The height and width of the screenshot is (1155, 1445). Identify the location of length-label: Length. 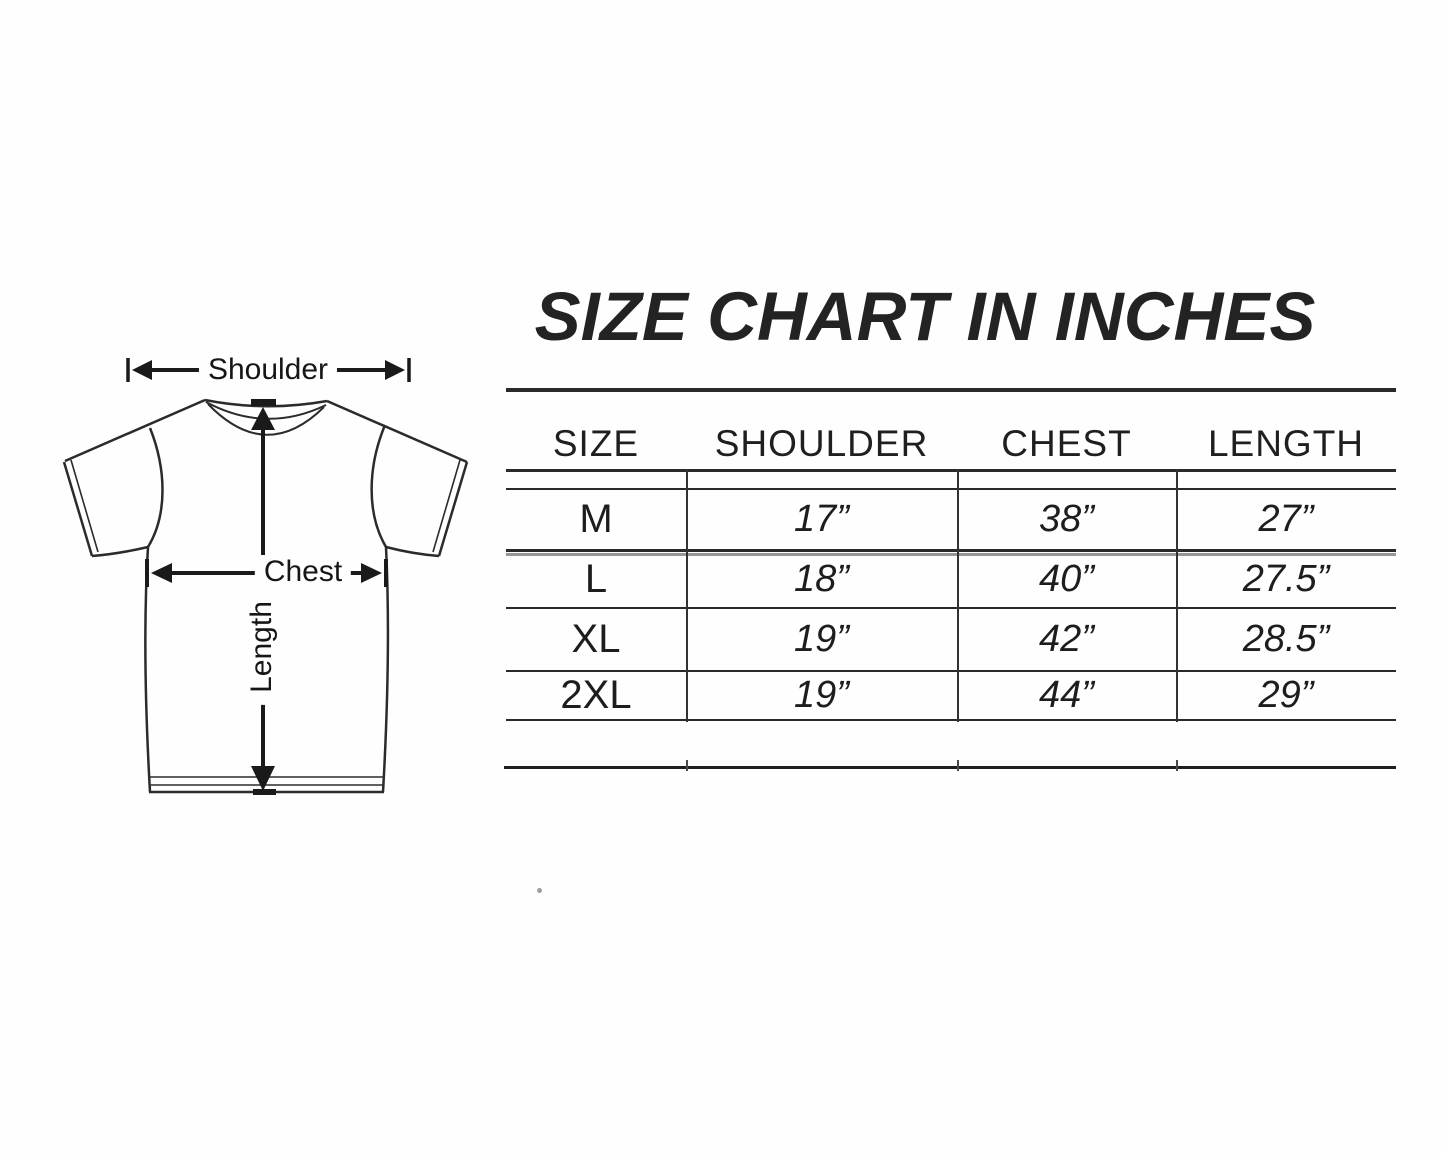
(262, 647).